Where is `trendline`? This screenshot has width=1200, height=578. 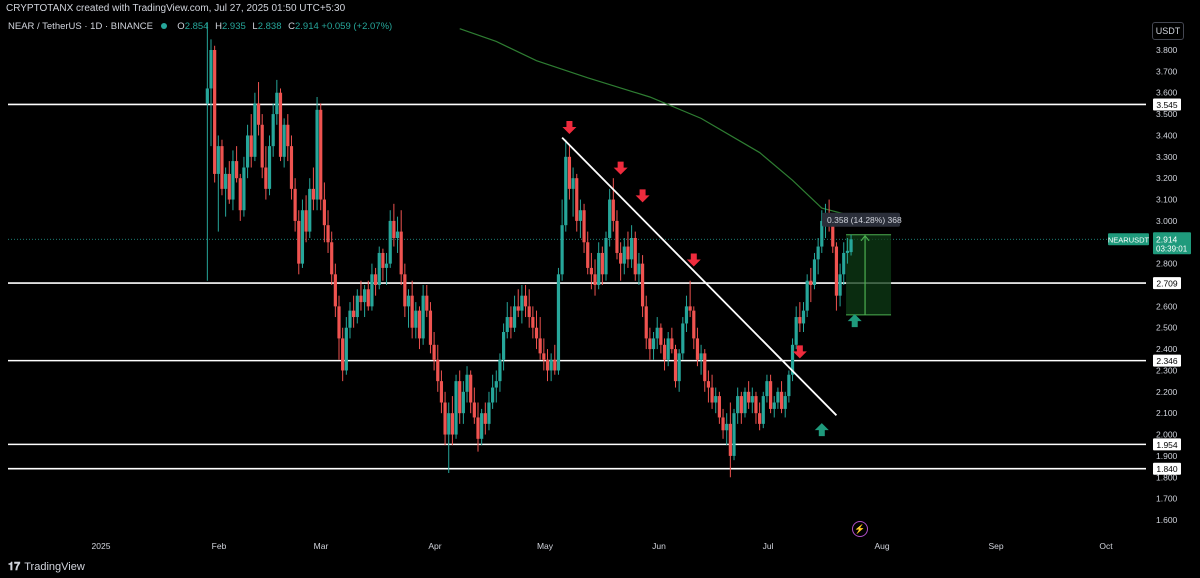
trendline is located at coordinates (699, 276).